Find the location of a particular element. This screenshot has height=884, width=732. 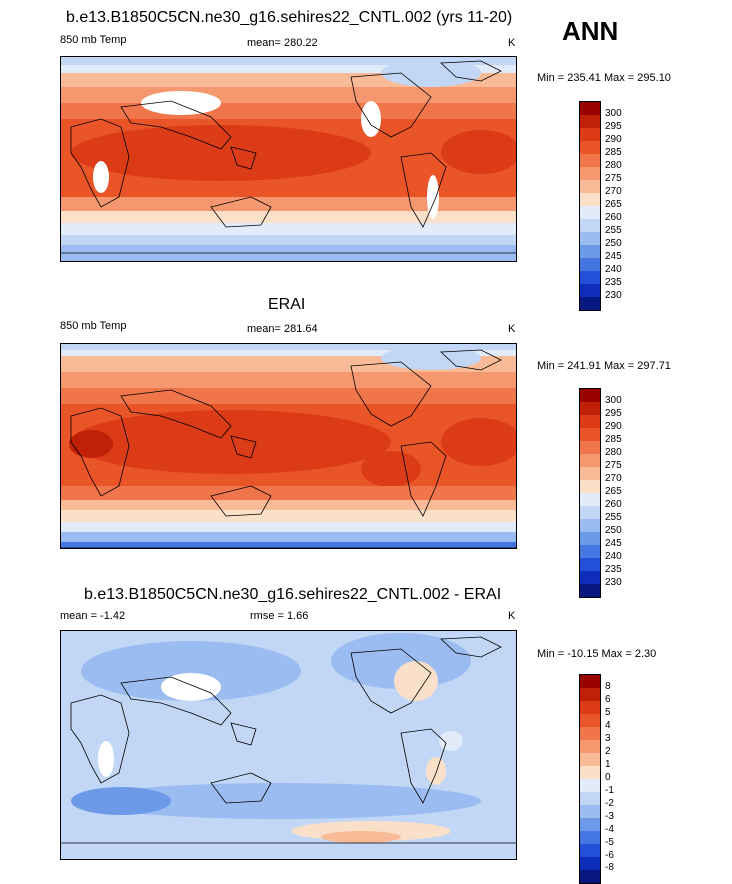

panel-3-mean: mean = -1.42 is located at coordinates (93, 616).